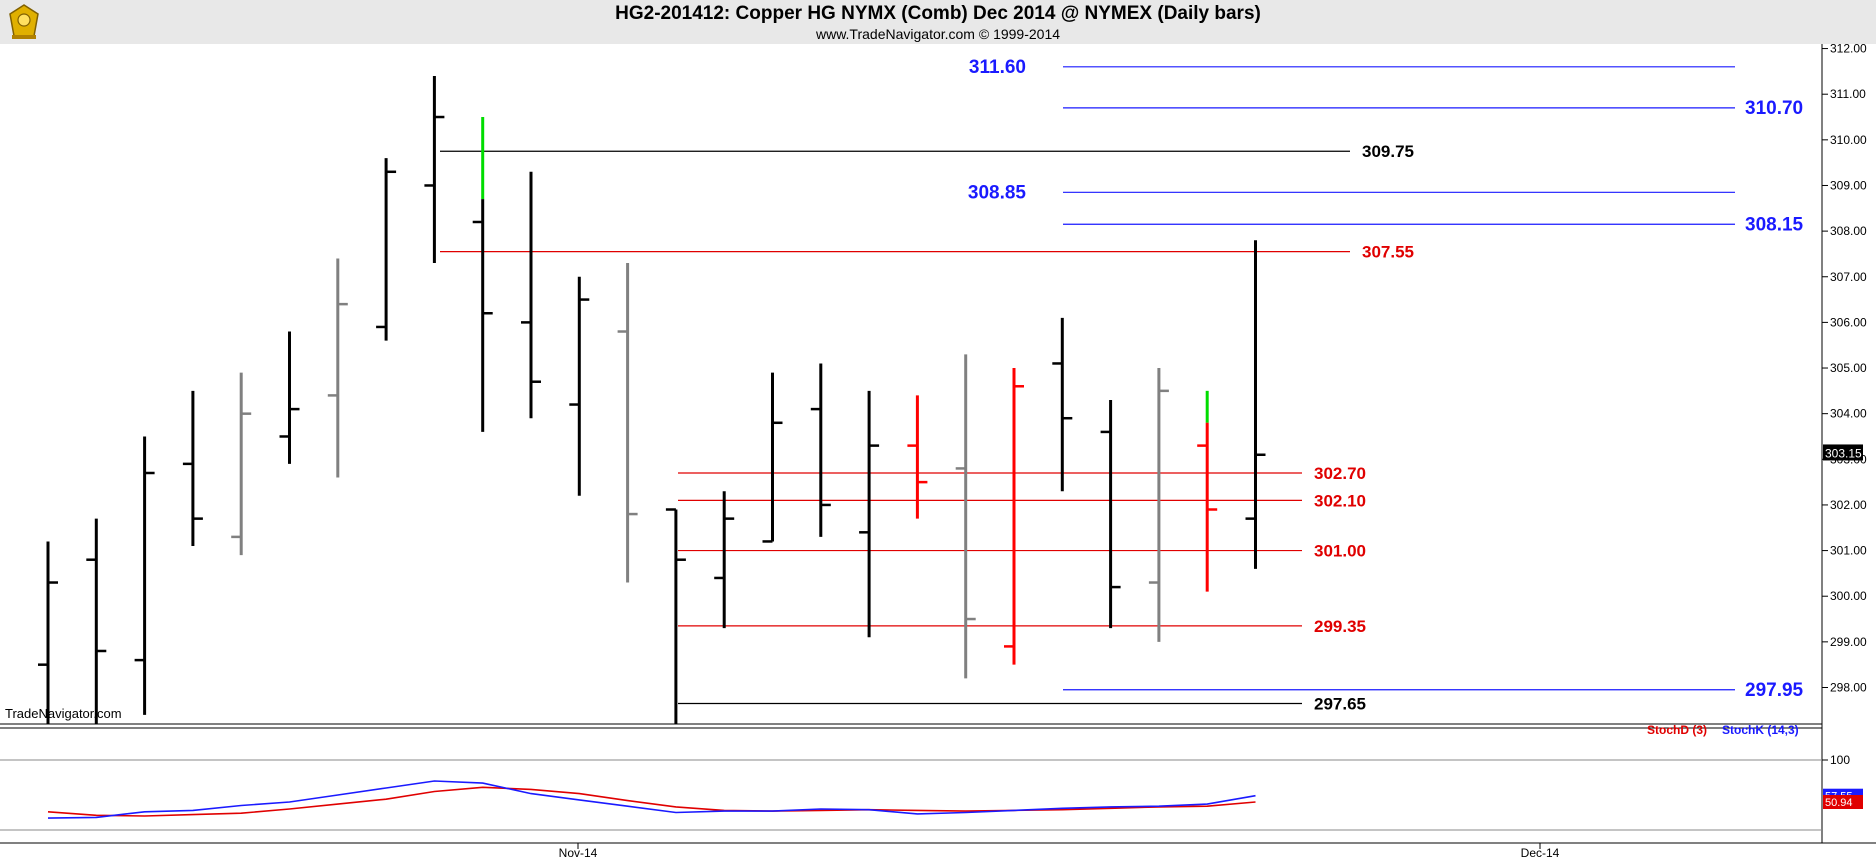 This screenshot has width=1876, height=863. Describe the element at coordinates (1848, 231) in the screenshot. I see `price-tick-label: 308.00` at that location.